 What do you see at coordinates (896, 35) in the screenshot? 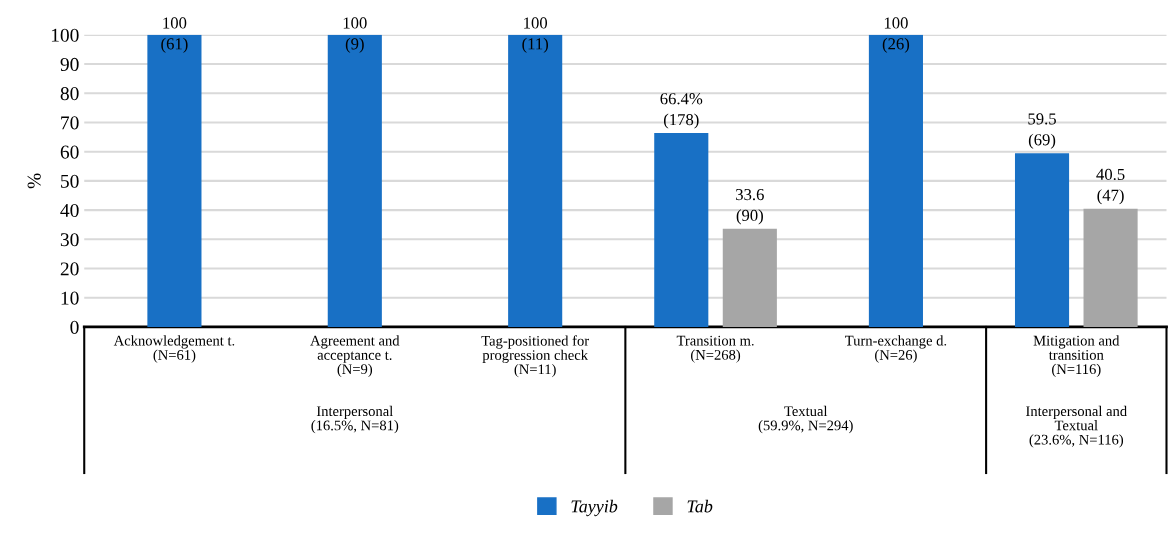
I see `data-label: 100 (26)` at bounding box center [896, 35].